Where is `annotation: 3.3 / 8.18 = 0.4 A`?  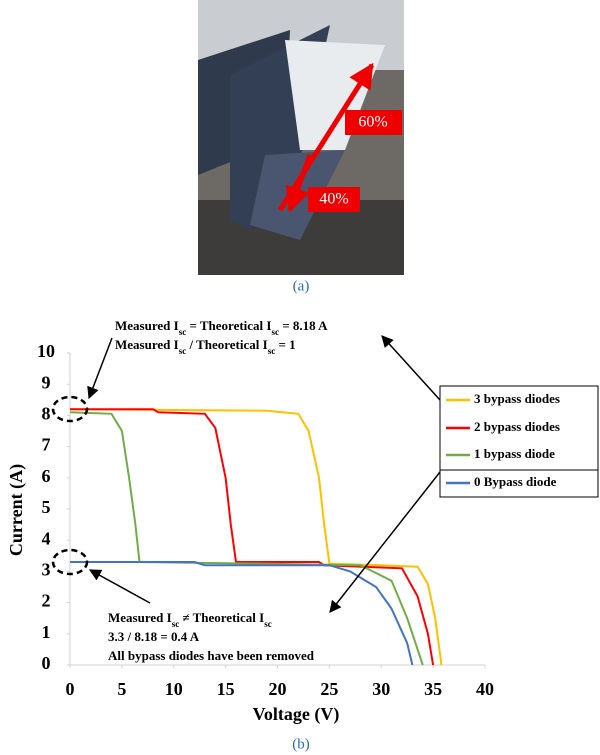
annotation: 3.3 / 8.18 = 0.4 A is located at coordinates (154, 636).